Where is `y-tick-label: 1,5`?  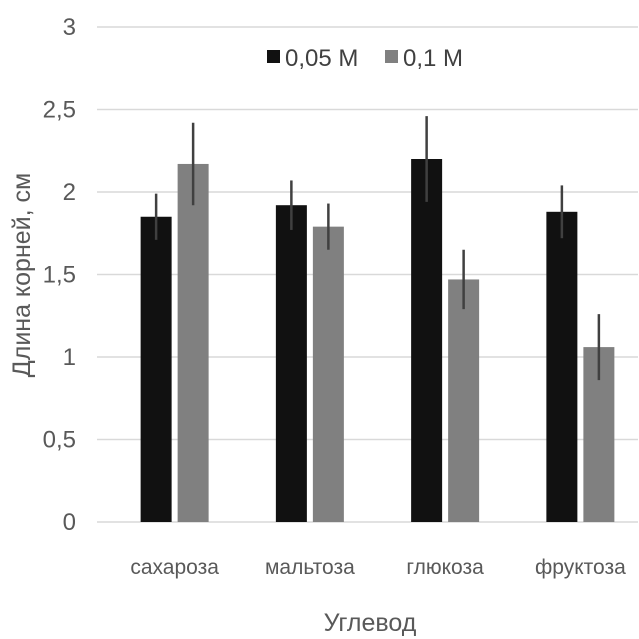 y-tick-label: 1,5 is located at coordinates (59, 275).